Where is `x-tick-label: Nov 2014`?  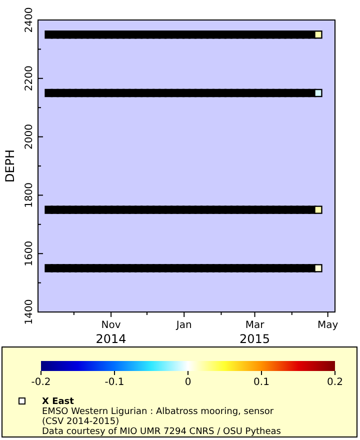
x-tick-label: Nov 2014 is located at coordinates (111, 333).